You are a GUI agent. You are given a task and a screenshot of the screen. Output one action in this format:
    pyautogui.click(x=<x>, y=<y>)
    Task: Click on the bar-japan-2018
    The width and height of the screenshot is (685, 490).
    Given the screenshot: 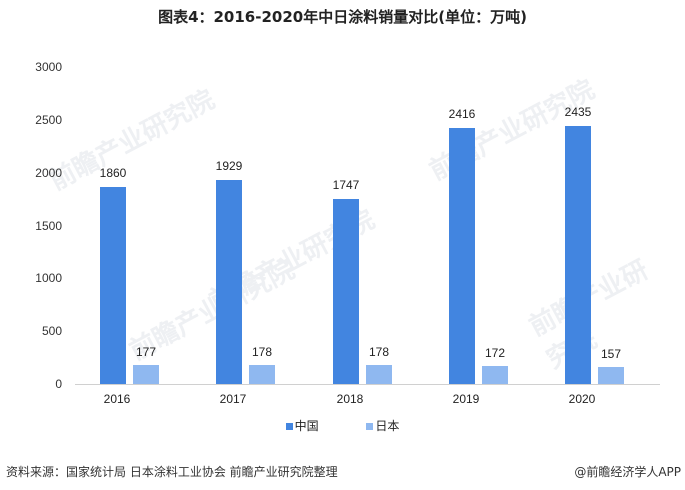 What is the action you would take?
    pyautogui.click(x=379, y=374)
    